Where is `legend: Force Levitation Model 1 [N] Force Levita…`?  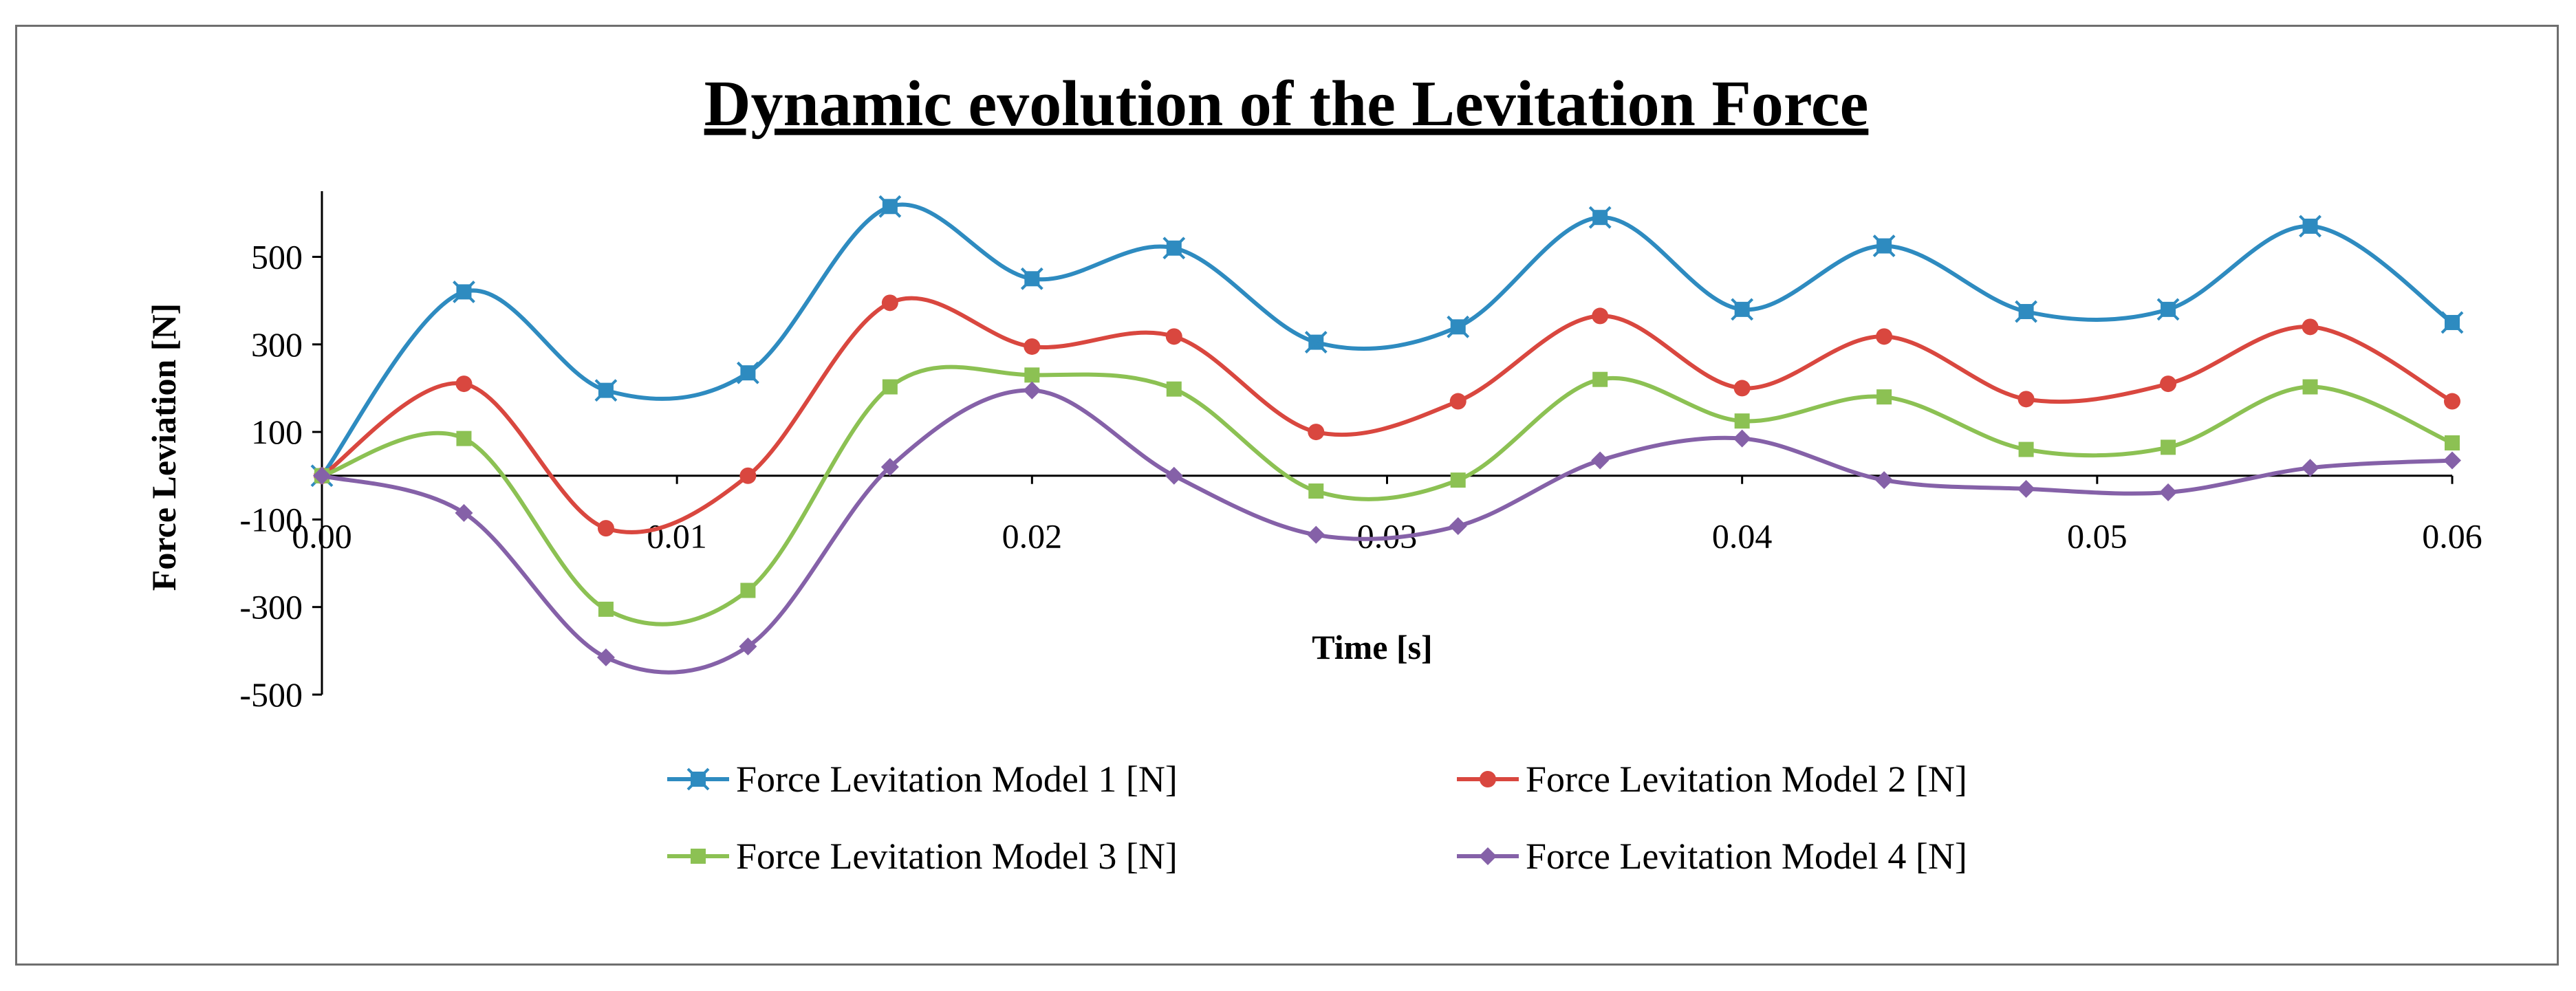
legend: Force Levitation Model 1 [N] Force Levita… is located at coordinates (1317, 818).